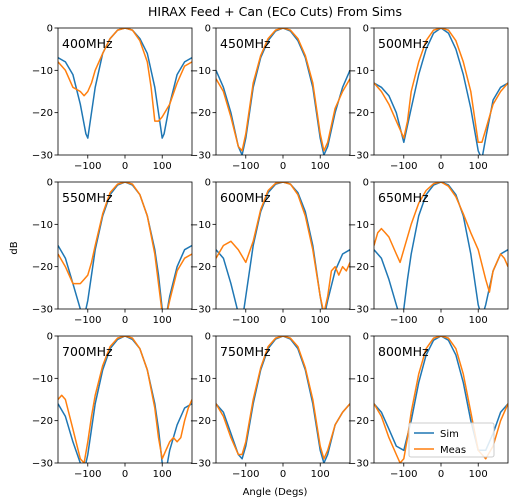 This screenshot has width=517, height=502. I want to click on panel-650mhz: −100 0 100 0 −10 −20 −30 650MHz, so click(428, 252).